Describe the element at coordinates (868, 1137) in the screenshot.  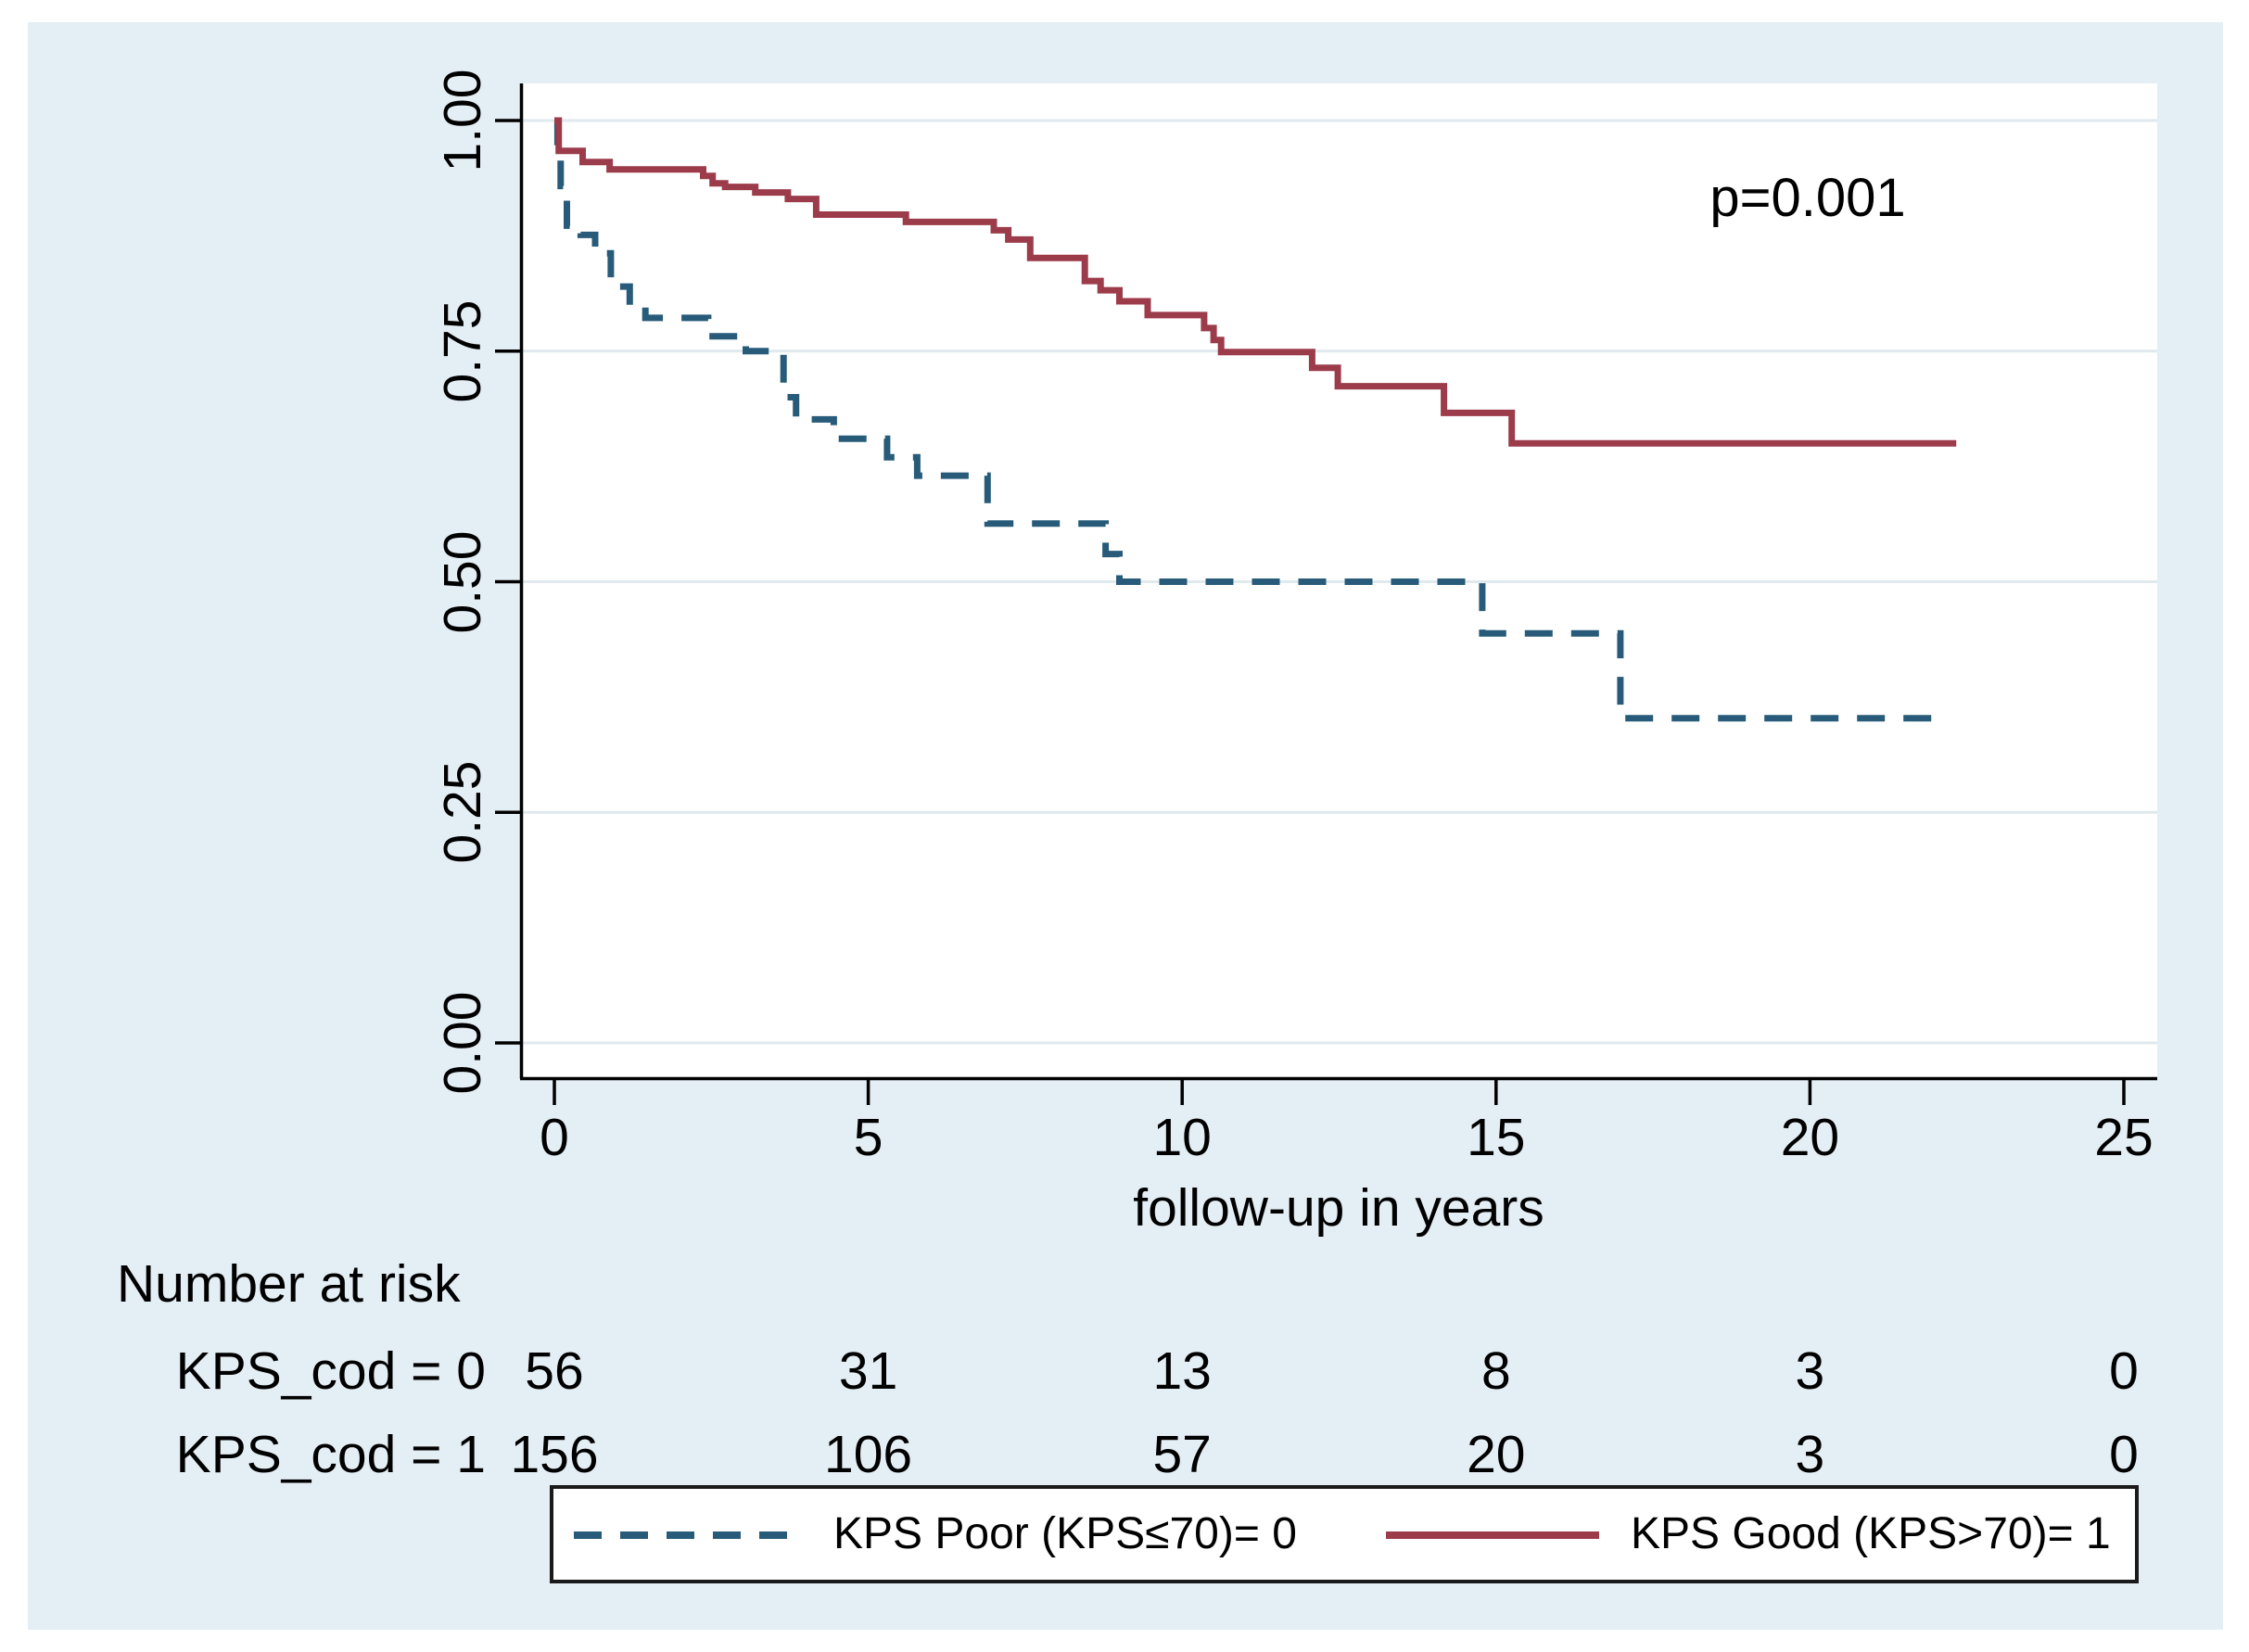
I see `x-tick-label: 5` at that location.